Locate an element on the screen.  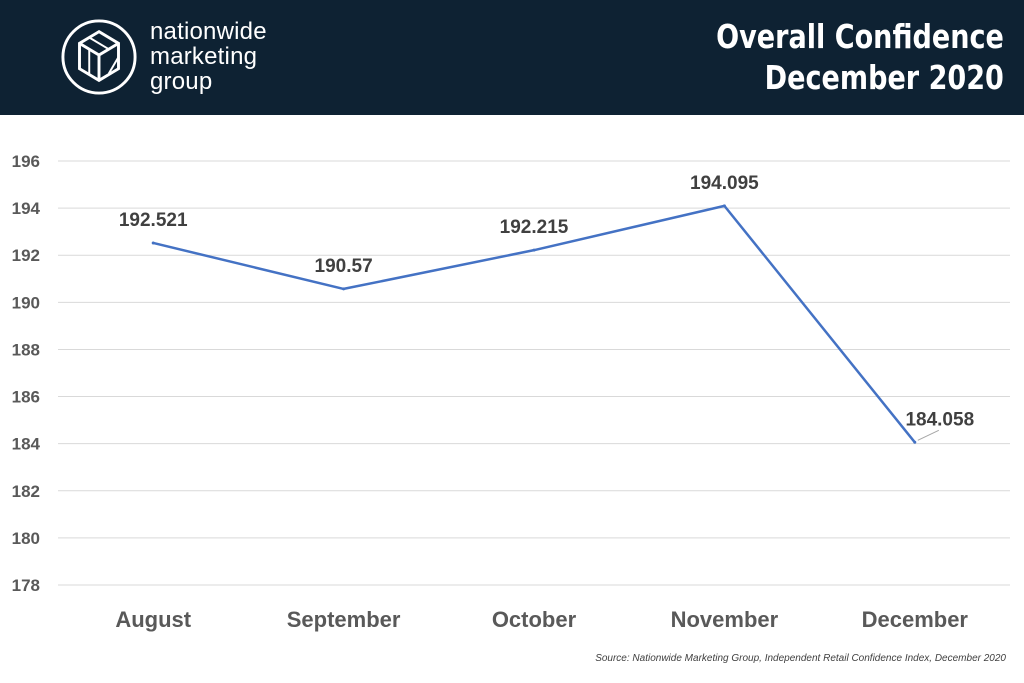
x-tick-label: October is located at coordinates (534, 619).